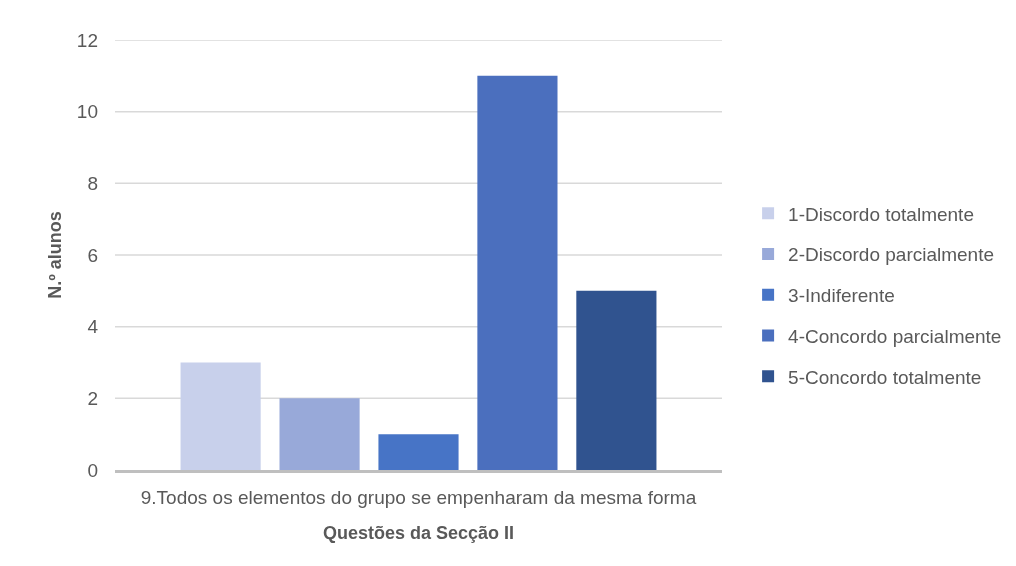 The image size is (1016, 566). Describe the element at coordinates (885, 377) in the screenshot. I see `legend-label: 5-Concordo totalmente` at that location.